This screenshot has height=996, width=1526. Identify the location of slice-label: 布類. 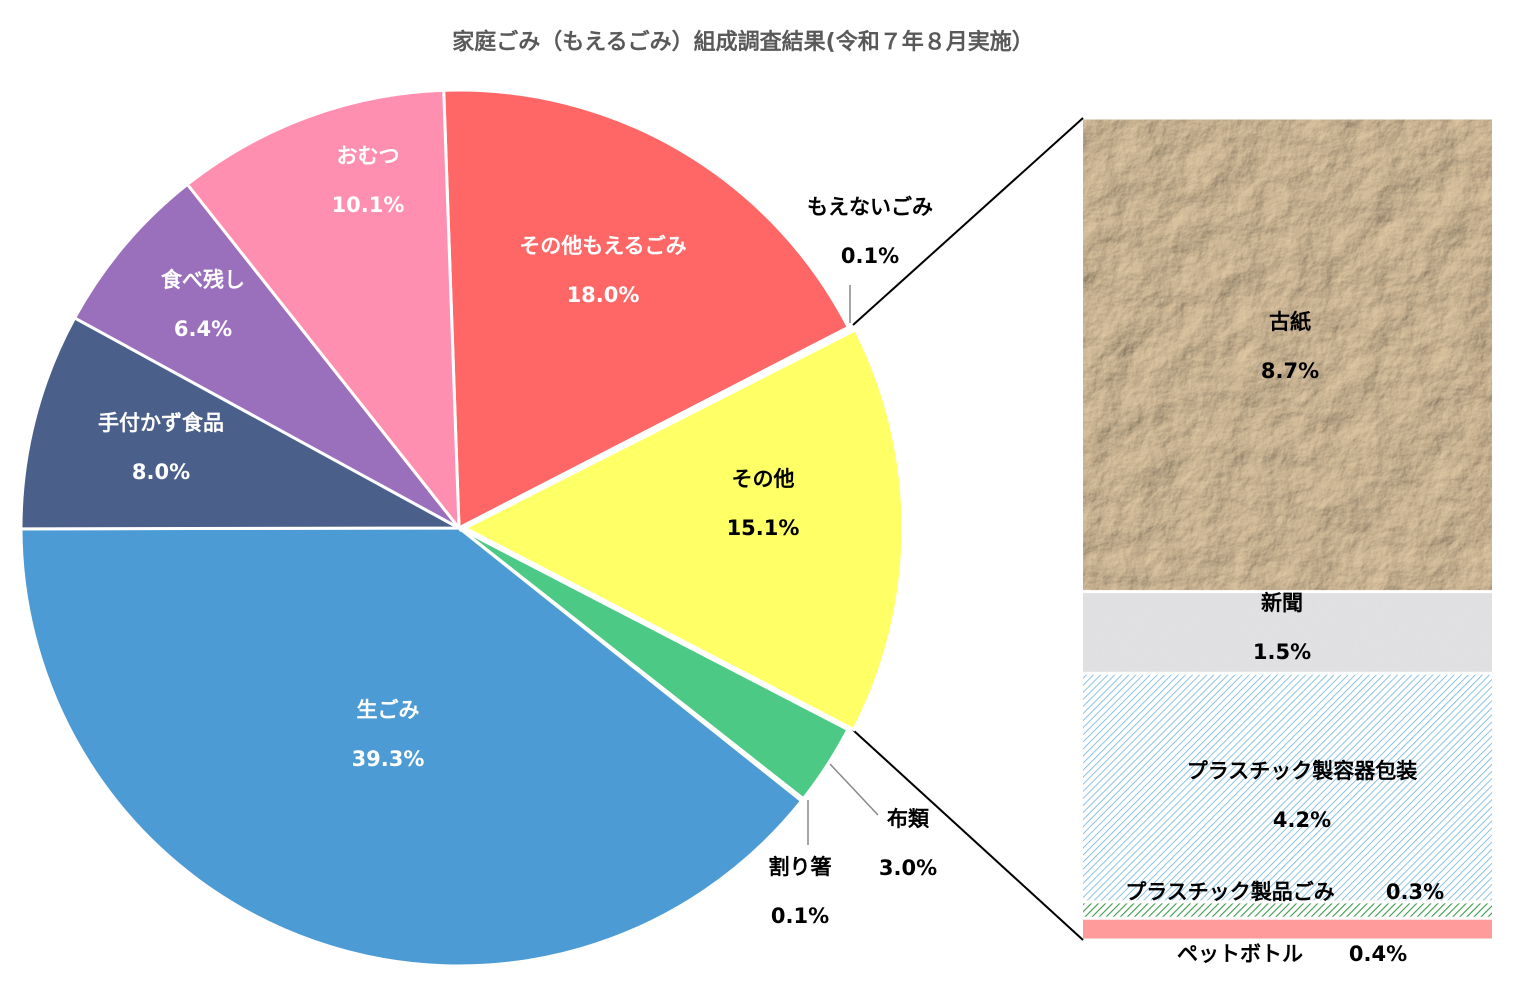
(908, 819).